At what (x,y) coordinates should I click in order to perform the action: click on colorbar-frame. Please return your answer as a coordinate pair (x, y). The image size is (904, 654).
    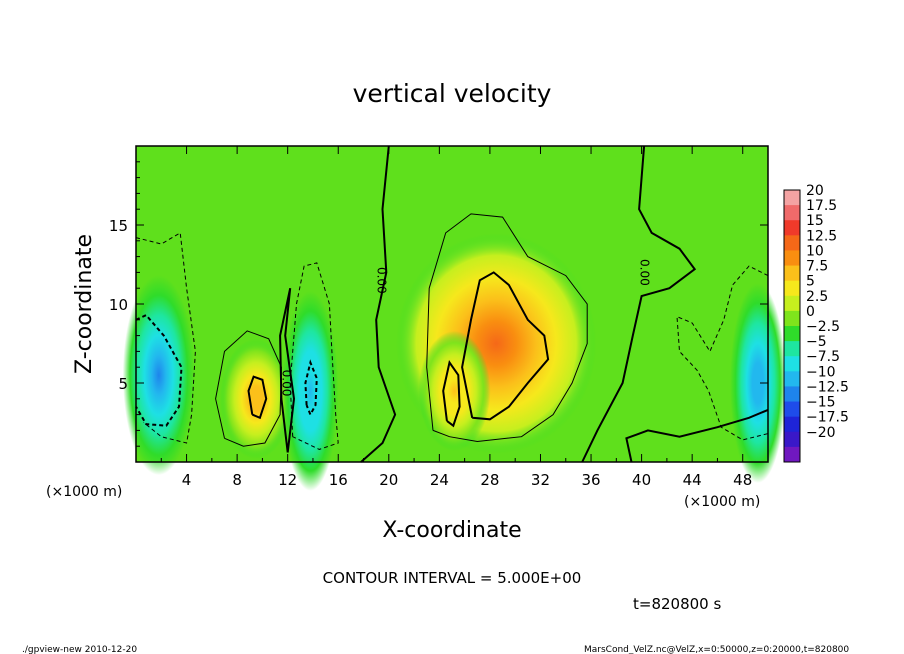
    Looking at the image, I should click on (792, 326).